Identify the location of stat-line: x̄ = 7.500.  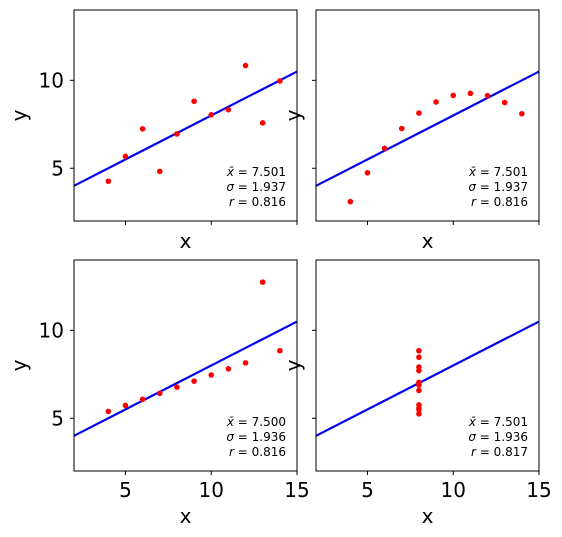
(256, 422).